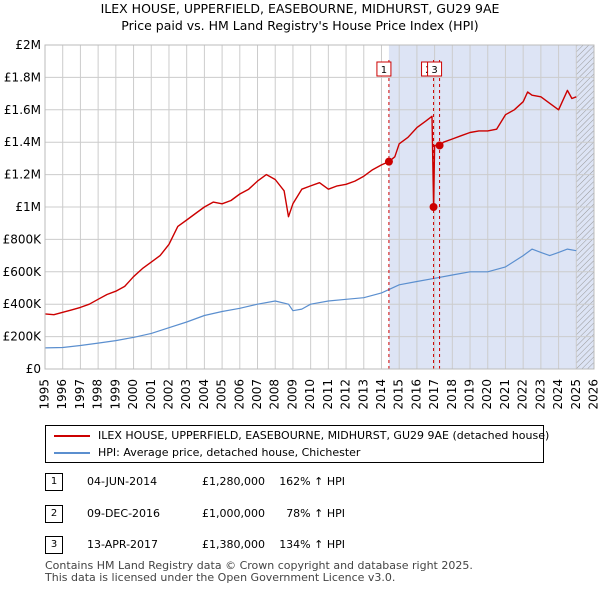 The image size is (600, 590). Describe the element at coordinates (576, 394) in the screenshot. I see `x-tick-label: 2025` at that location.